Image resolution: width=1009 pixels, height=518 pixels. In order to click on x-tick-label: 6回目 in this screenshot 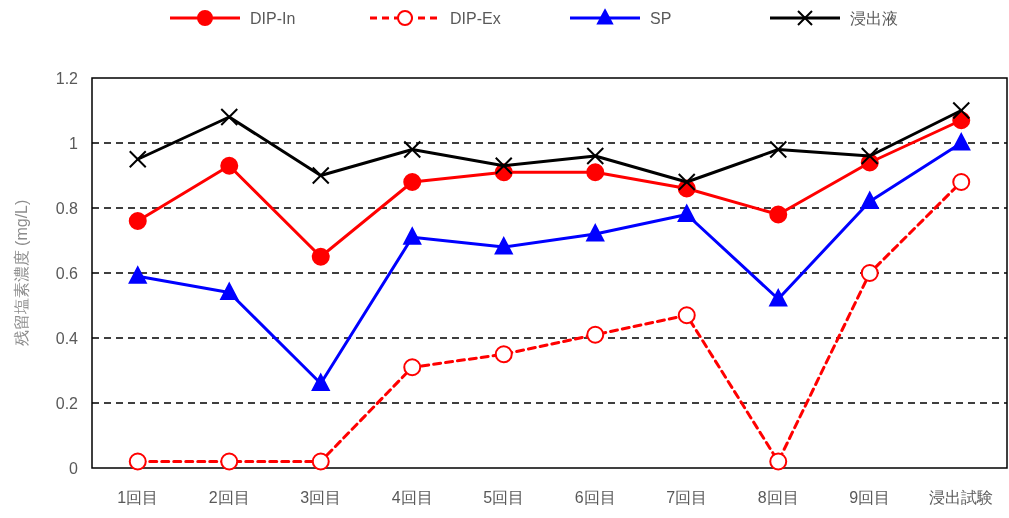, I will do `click(595, 497)`.